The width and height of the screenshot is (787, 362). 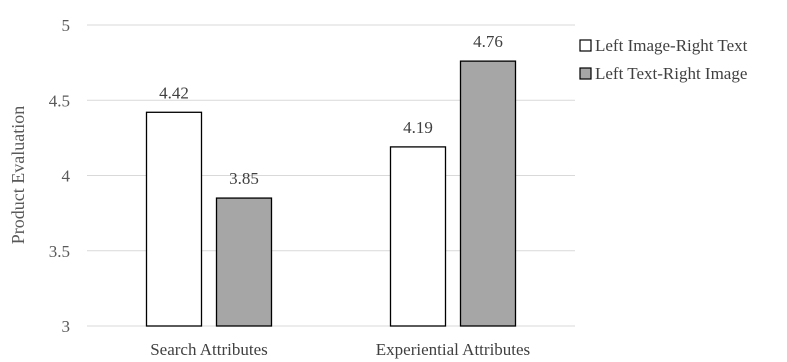 I want to click on data-label: 4.19, so click(x=418, y=127).